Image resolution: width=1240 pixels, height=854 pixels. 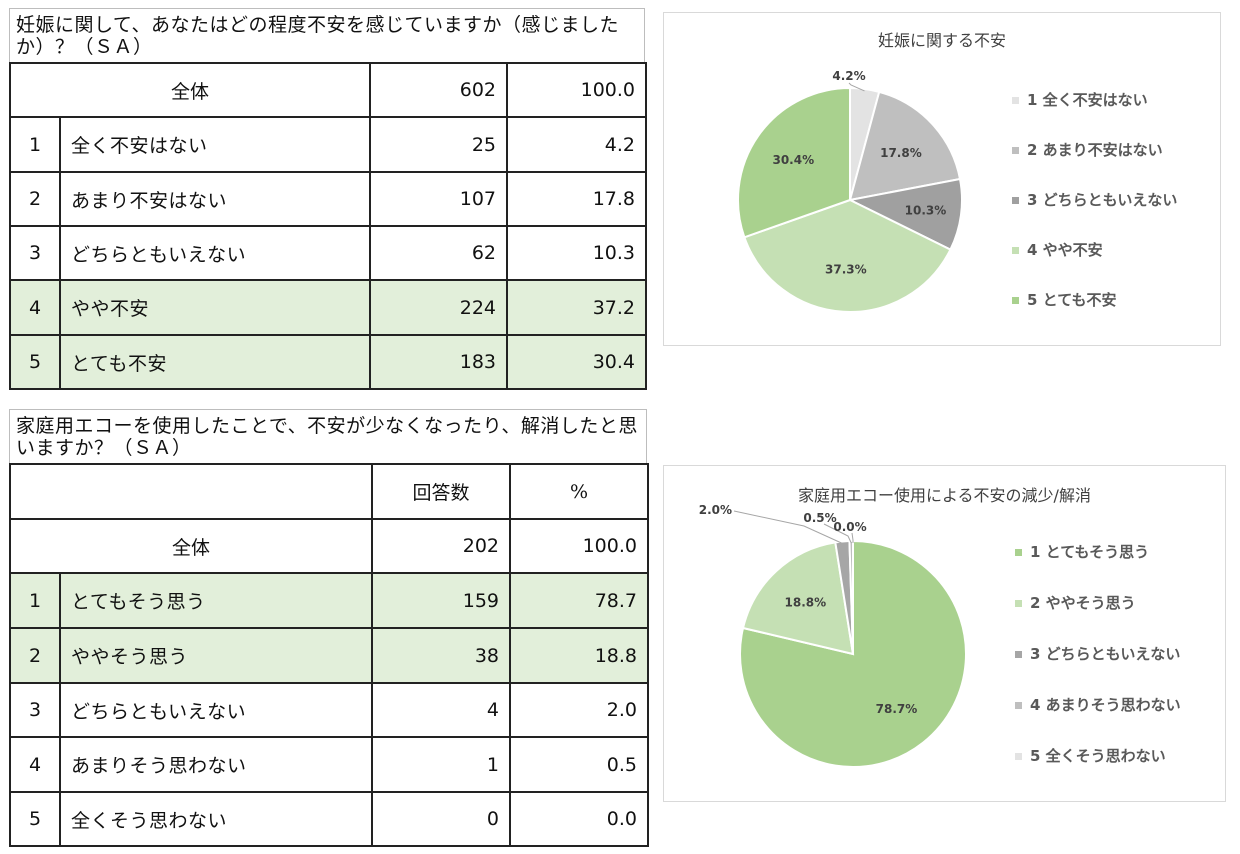 What do you see at coordinates (579, 655) in the screenshot?
I see `row-percent: 18.8` at bounding box center [579, 655].